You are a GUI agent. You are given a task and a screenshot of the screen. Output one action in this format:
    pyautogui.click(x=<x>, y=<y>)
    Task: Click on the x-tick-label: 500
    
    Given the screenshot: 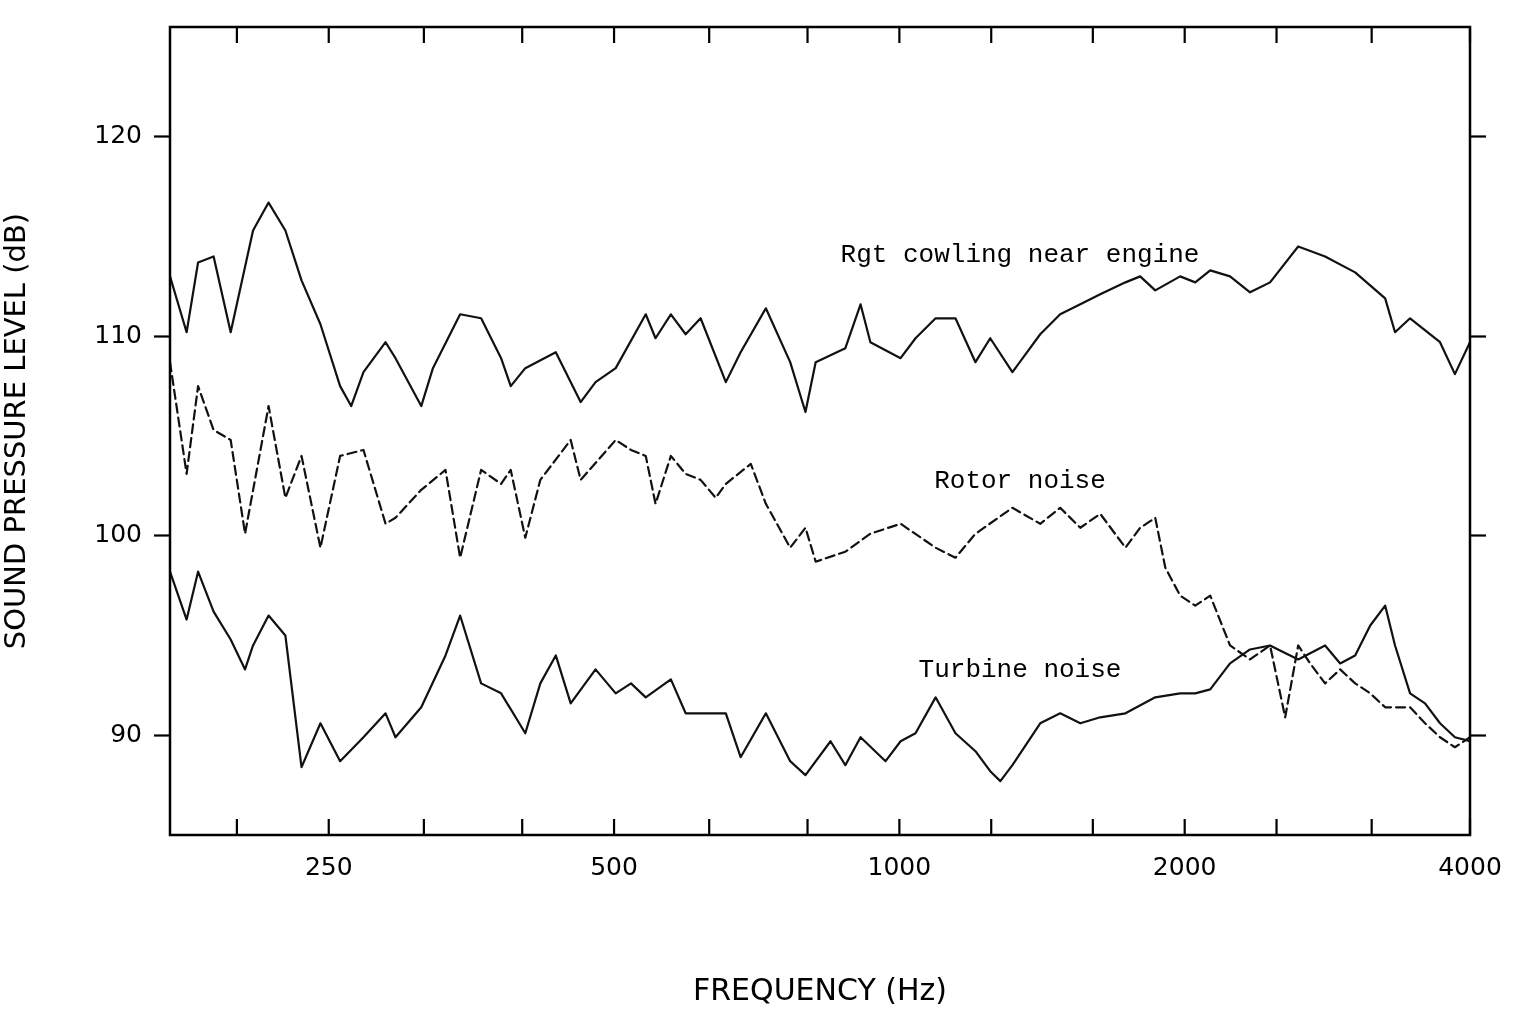 What is the action you would take?
    pyautogui.click(x=614, y=866)
    